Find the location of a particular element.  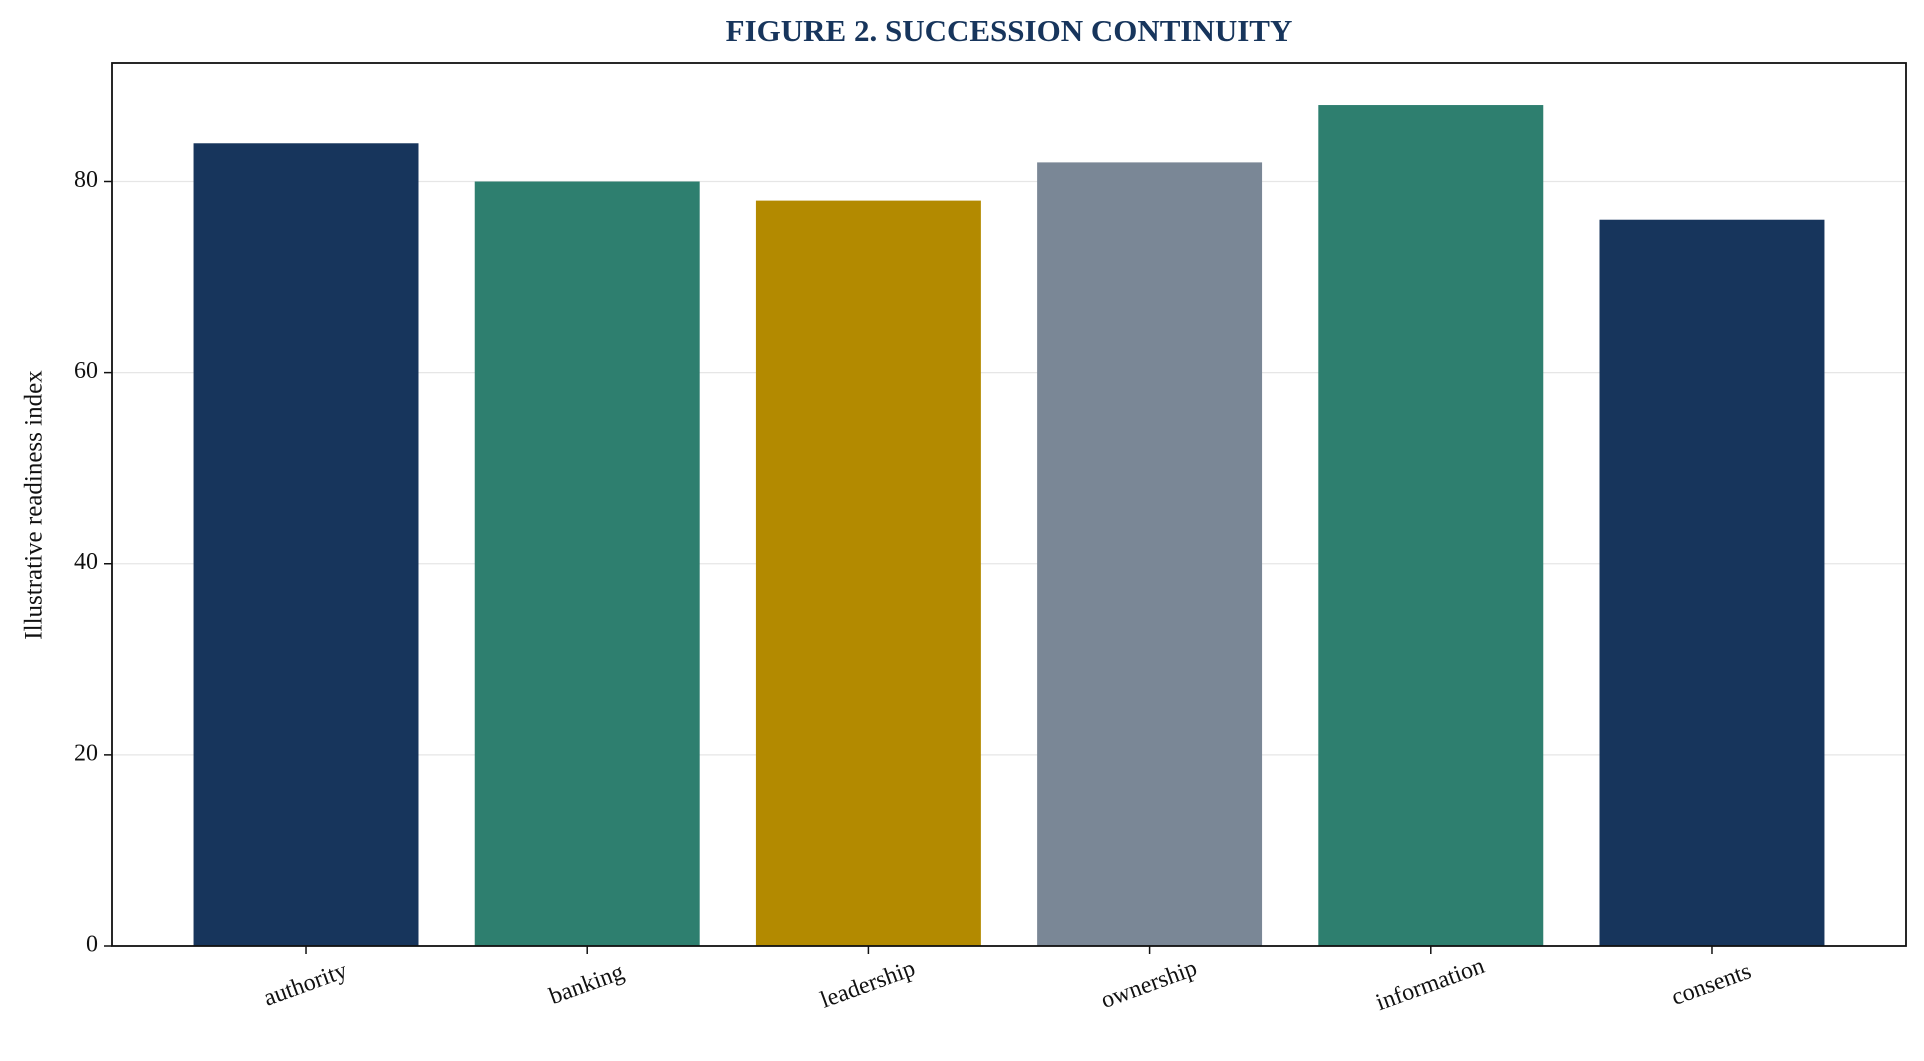

x-tick-label: leadership is located at coordinates (868, 985).